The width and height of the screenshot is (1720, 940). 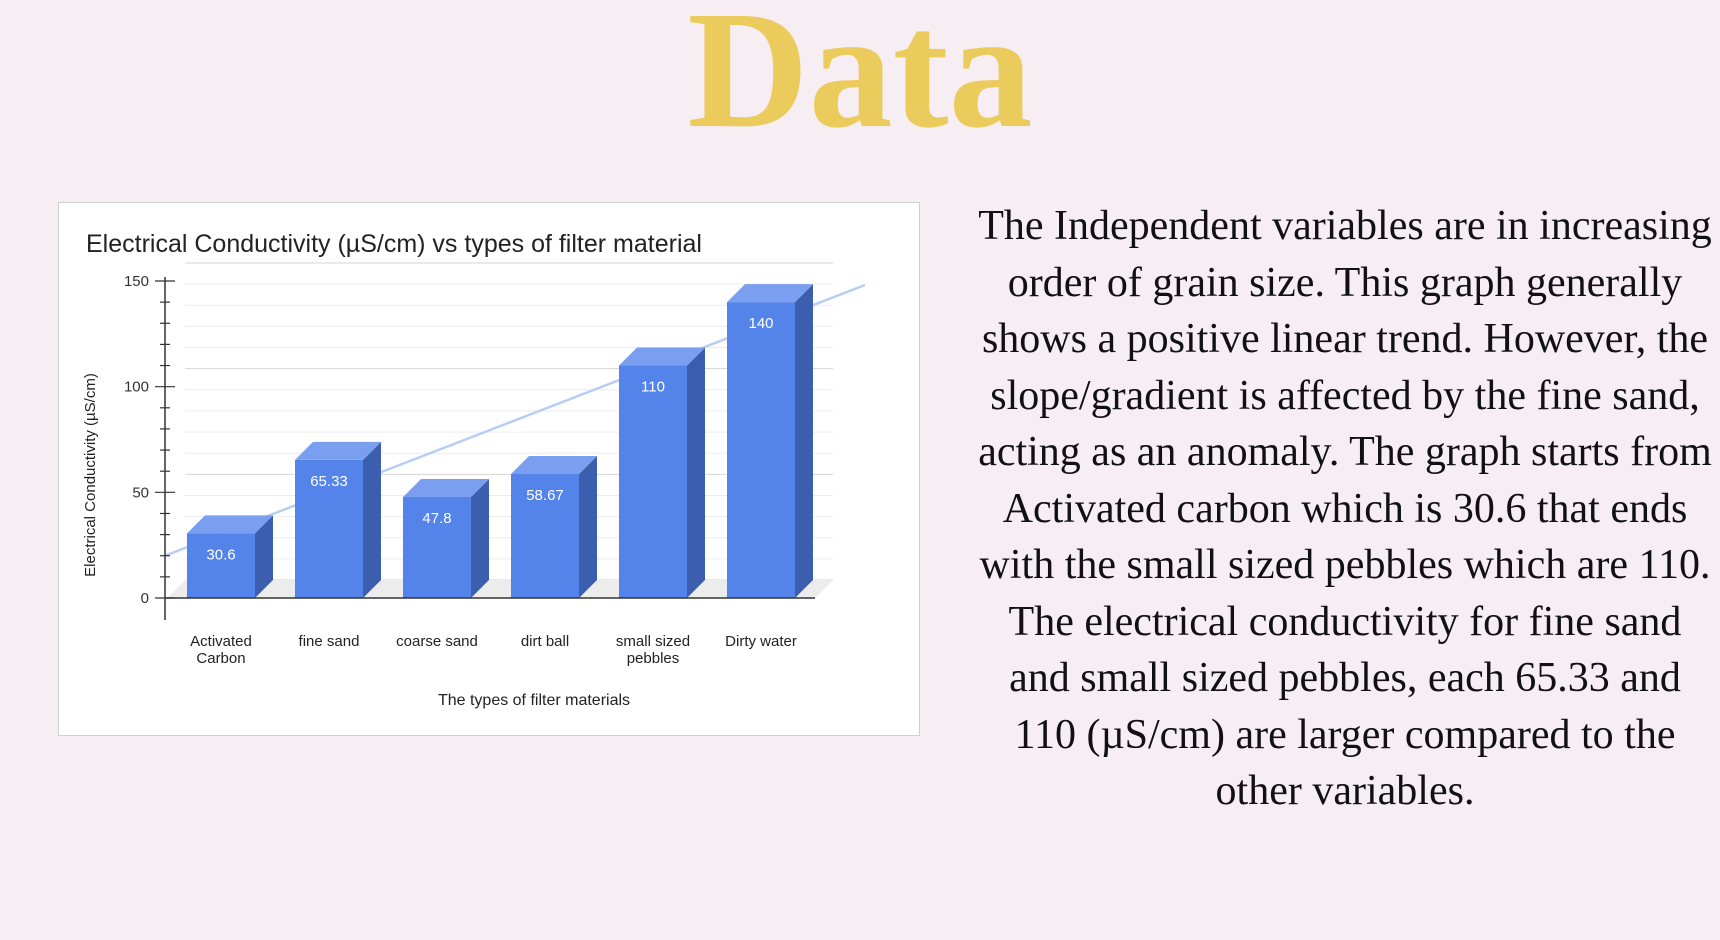 What do you see at coordinates (760, 323) in the screenshot?
I see `bar-data-label: 140` at bounding box center [760, 323].